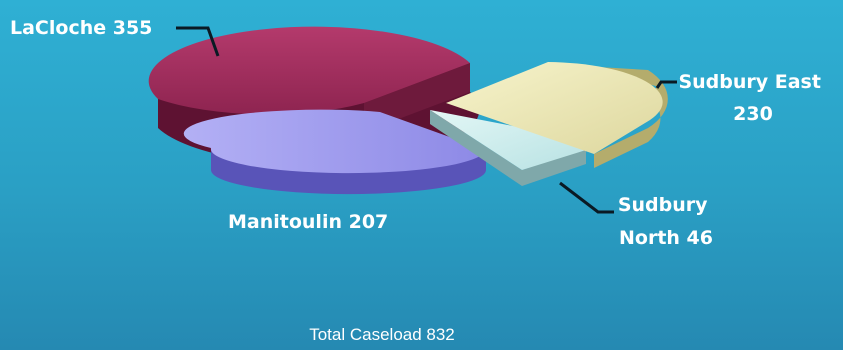  What do you see at coordinates (334, 141) in the screenshot?
I see `slice-manitoulin-top` at bounding box center [334, 141].